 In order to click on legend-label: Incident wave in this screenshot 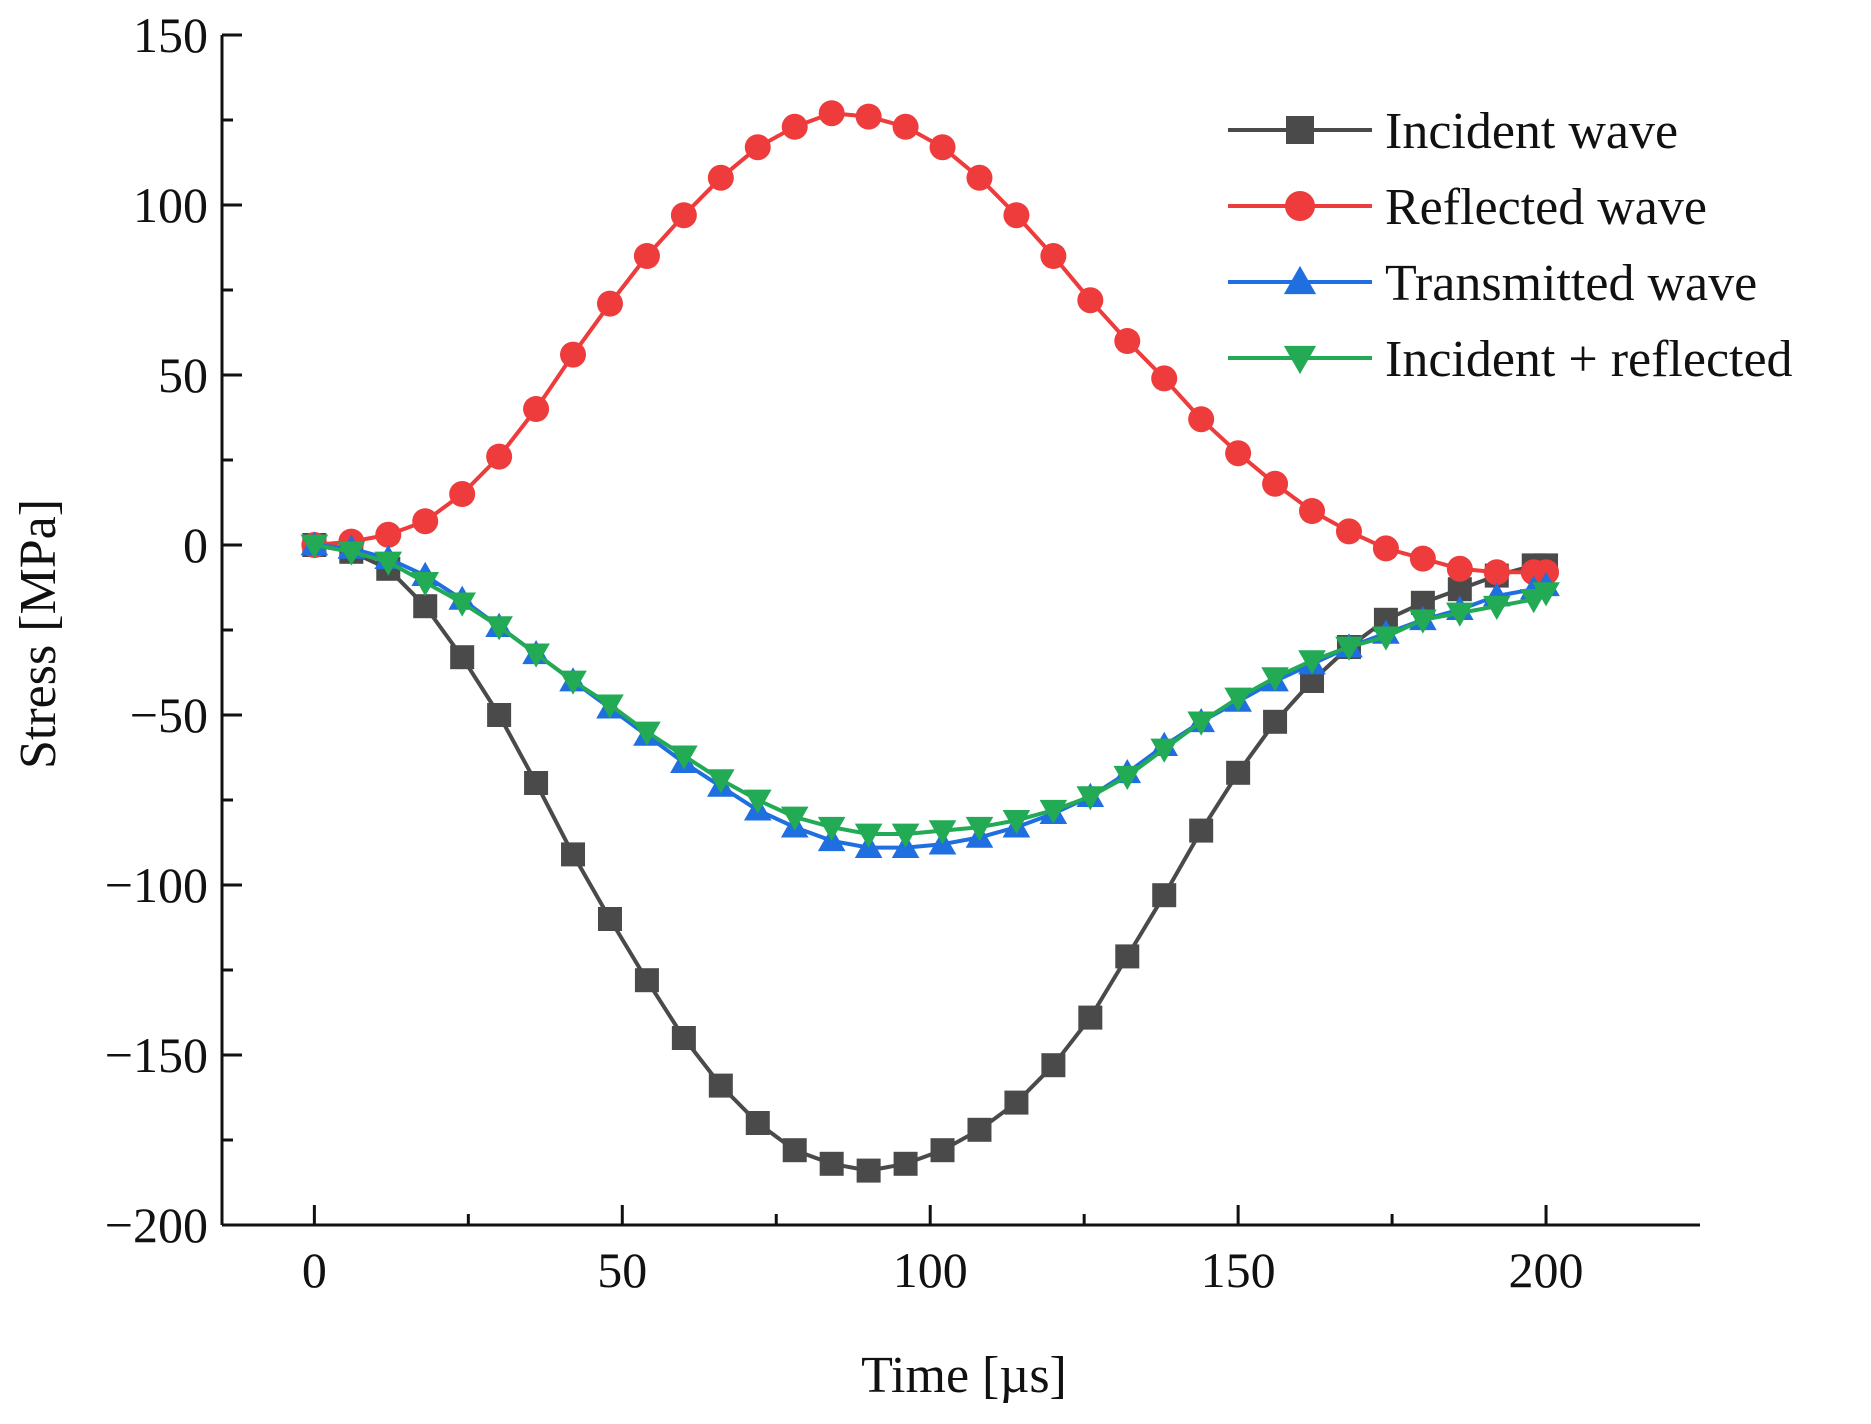, I will do `click(1531, 131)`.